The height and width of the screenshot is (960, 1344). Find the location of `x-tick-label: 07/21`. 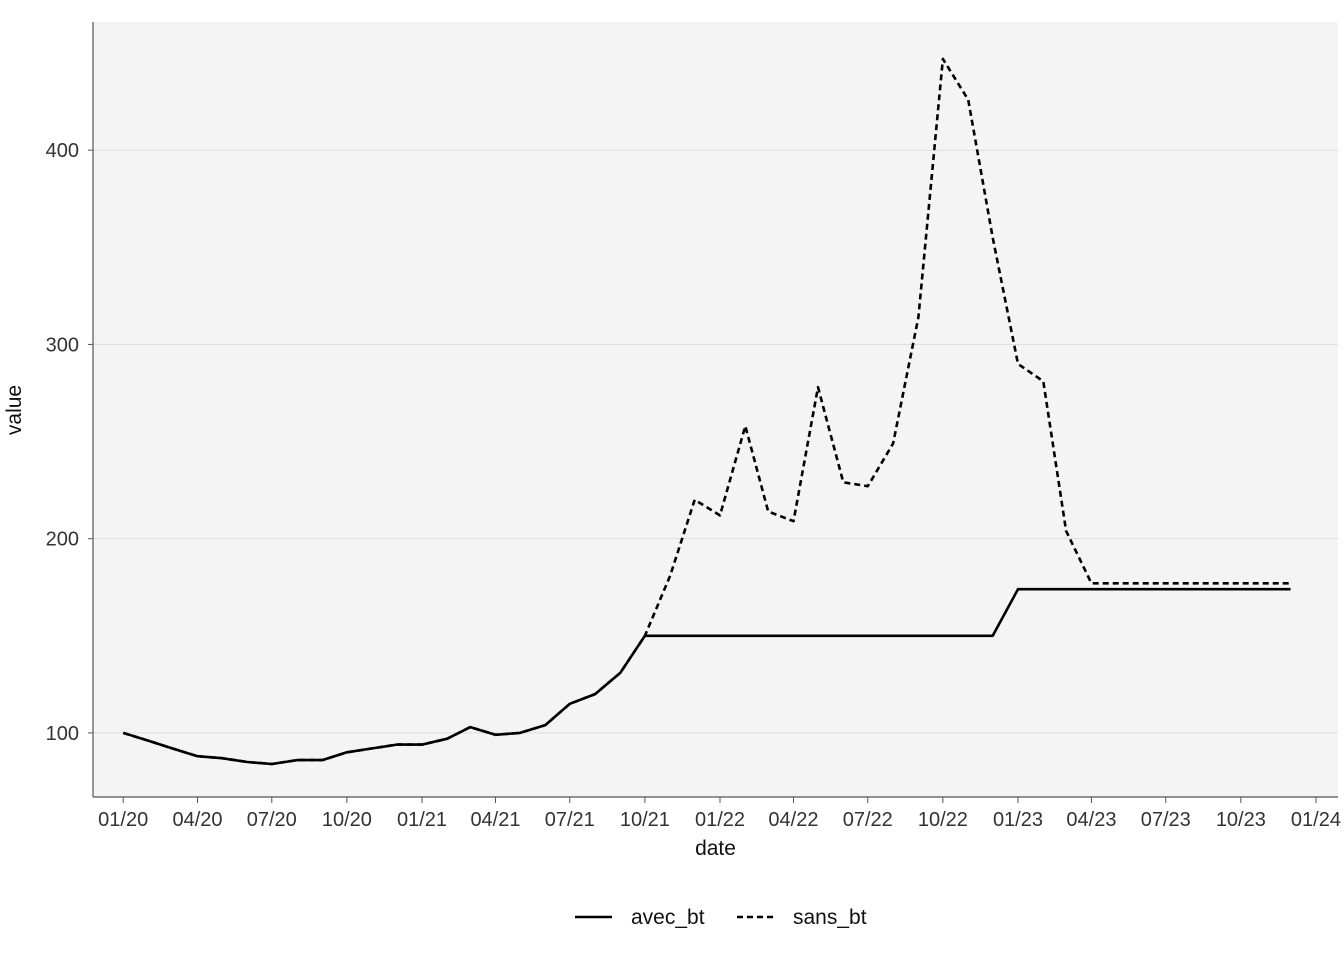

x-tick-label: 07/21 is located at coordinates (570, 820).